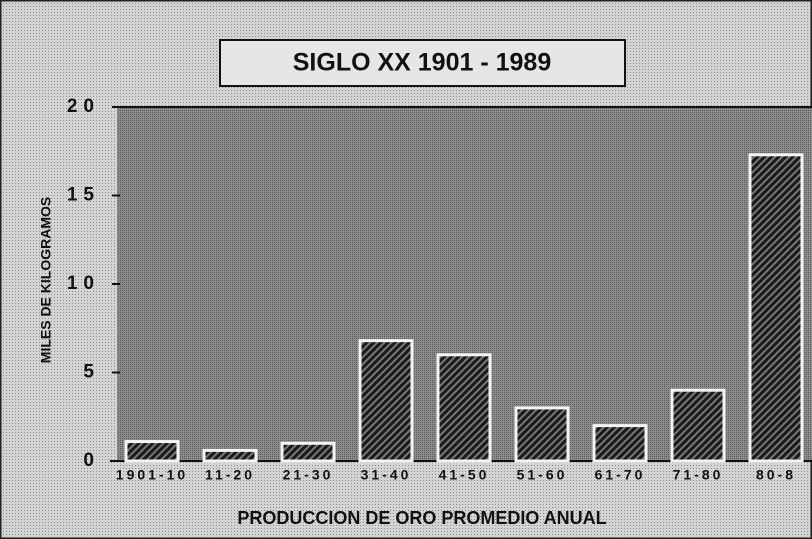 The image size is (812, 539). What do you see at coordinates (620, 475) in the screenshot?
I see `x-tick-label: 61-70` at bounding box center [620, 475].